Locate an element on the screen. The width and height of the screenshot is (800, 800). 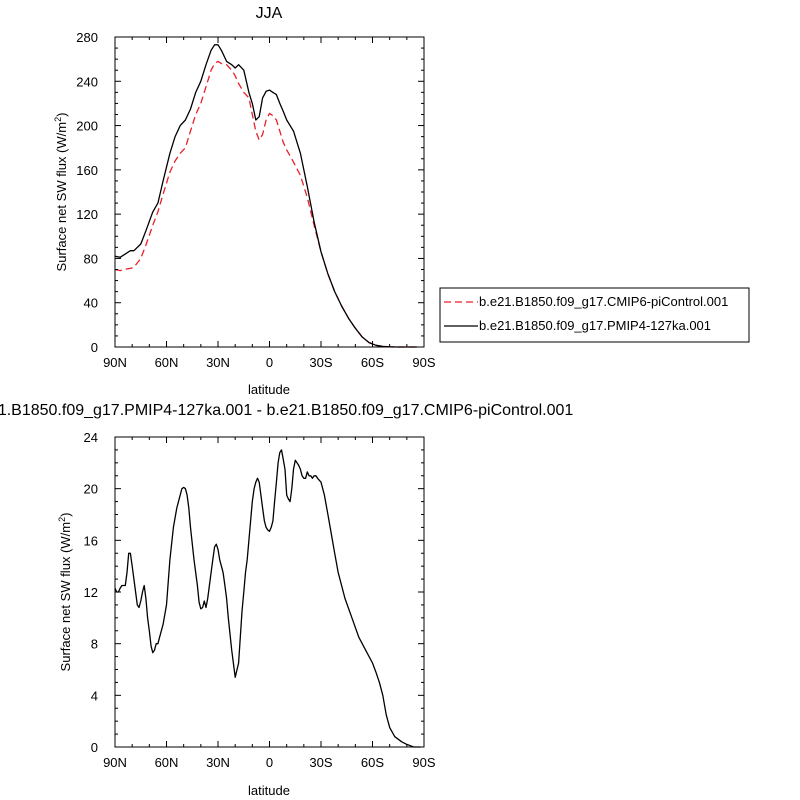
legend-frame is located at coordinates (594, 315).